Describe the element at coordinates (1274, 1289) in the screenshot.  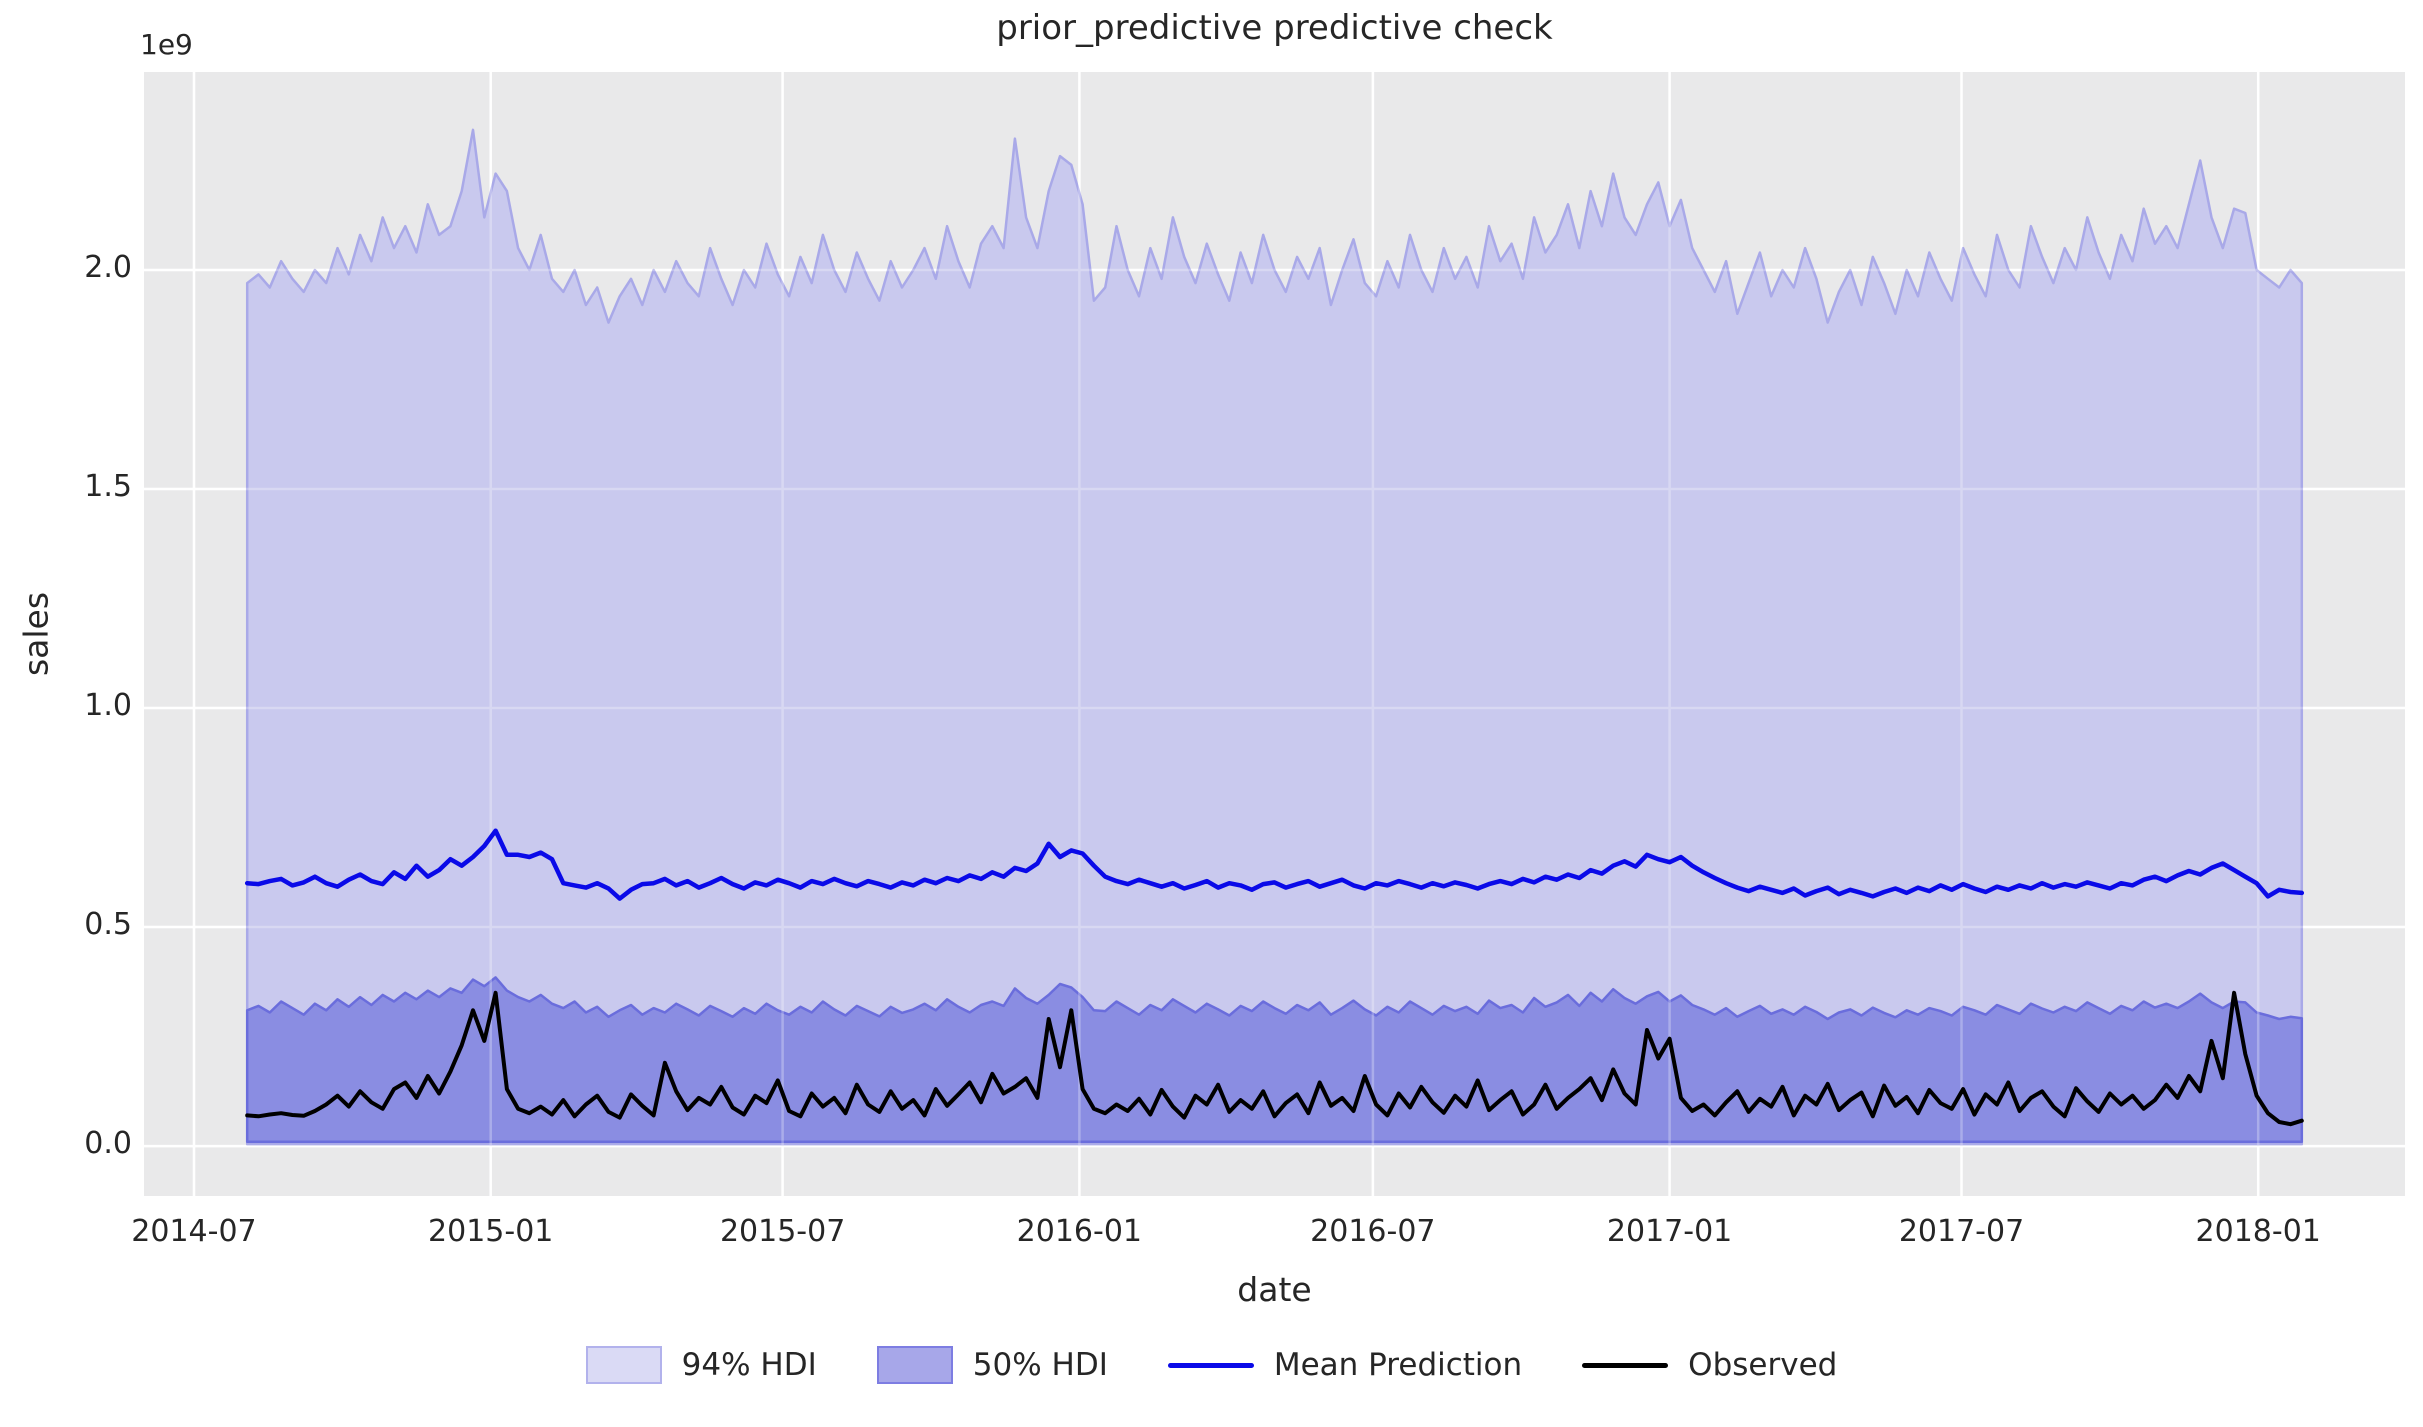
I see `x-axis-label: date` at that location.